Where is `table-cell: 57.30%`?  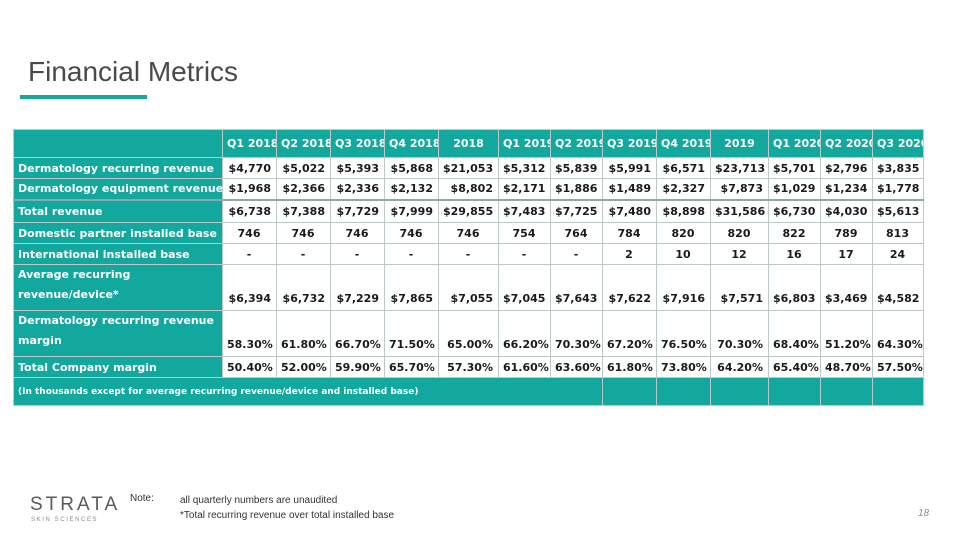 table-cell: 57.30% is located at coordinates (468, 367).